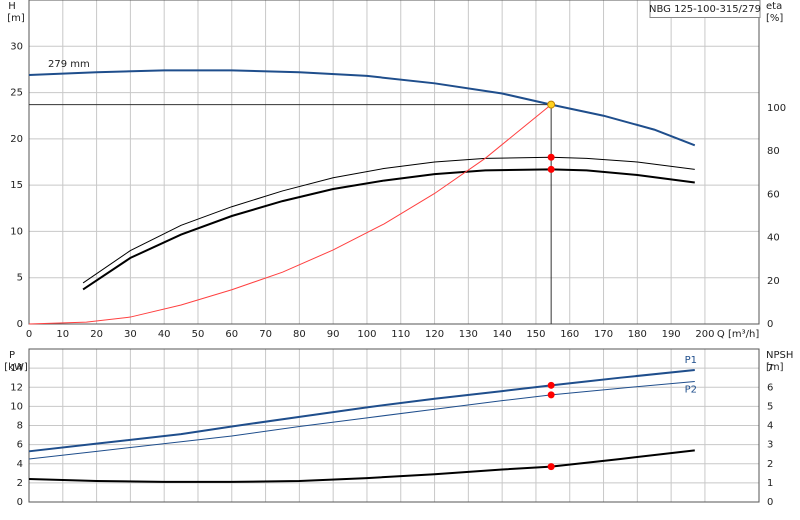 This screenshot has width=800, height=520. Describe the element at coordinates (770, 445) in the screenshot. I see `y2-tick-label: 3` at that location.